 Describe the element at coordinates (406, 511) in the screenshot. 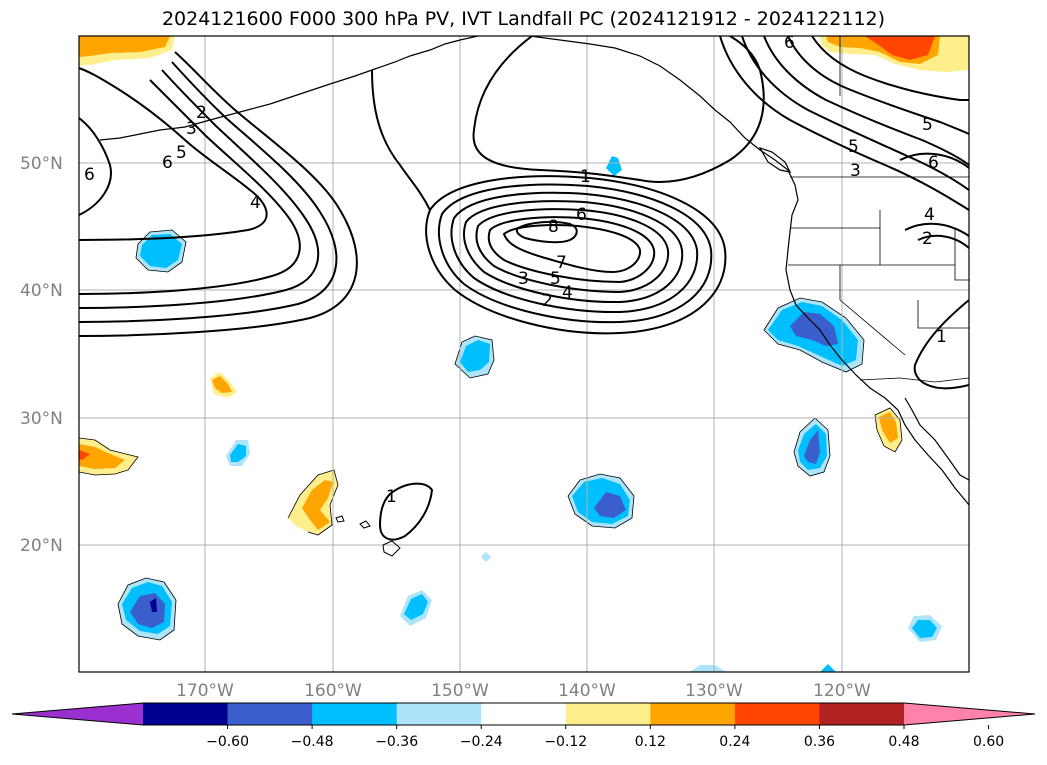

I see `contour-hawaii` at that location.